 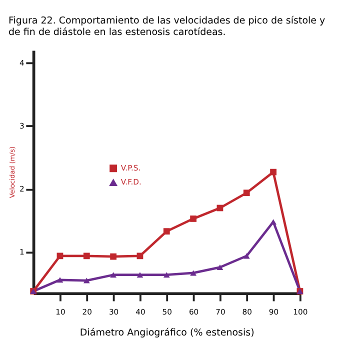 I want to click on legend-label: V.P.S., so click(x=130, y=167).